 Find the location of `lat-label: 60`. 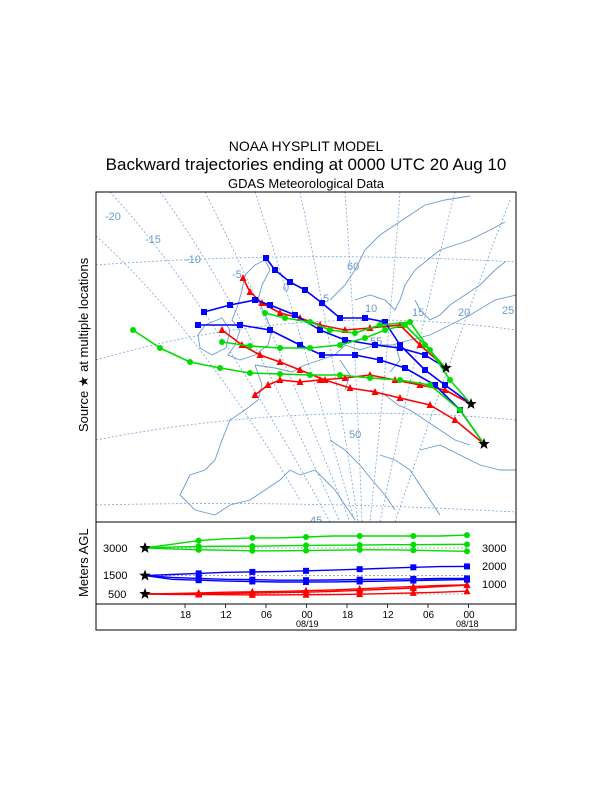

lat-label: 60 is located at coordinates (353, 267).